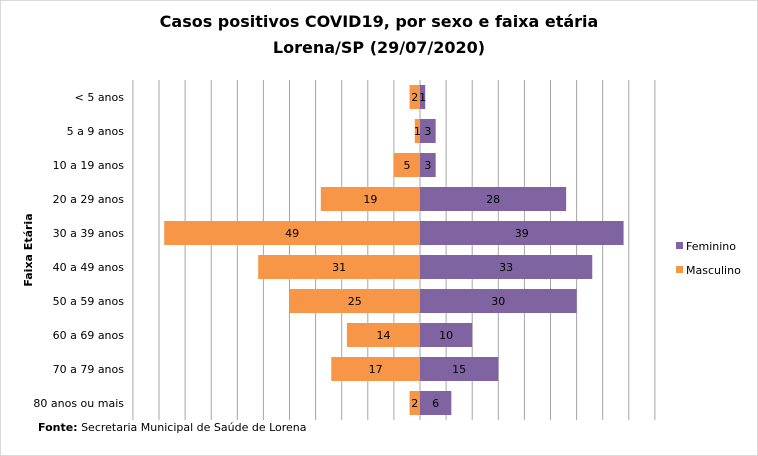 This screenshot has height=456, width=758. What do you see at coordinates (89, 165) in the screenshot?
I see `category-label: 10 a 19 anos` at bounding box center [89, 165].